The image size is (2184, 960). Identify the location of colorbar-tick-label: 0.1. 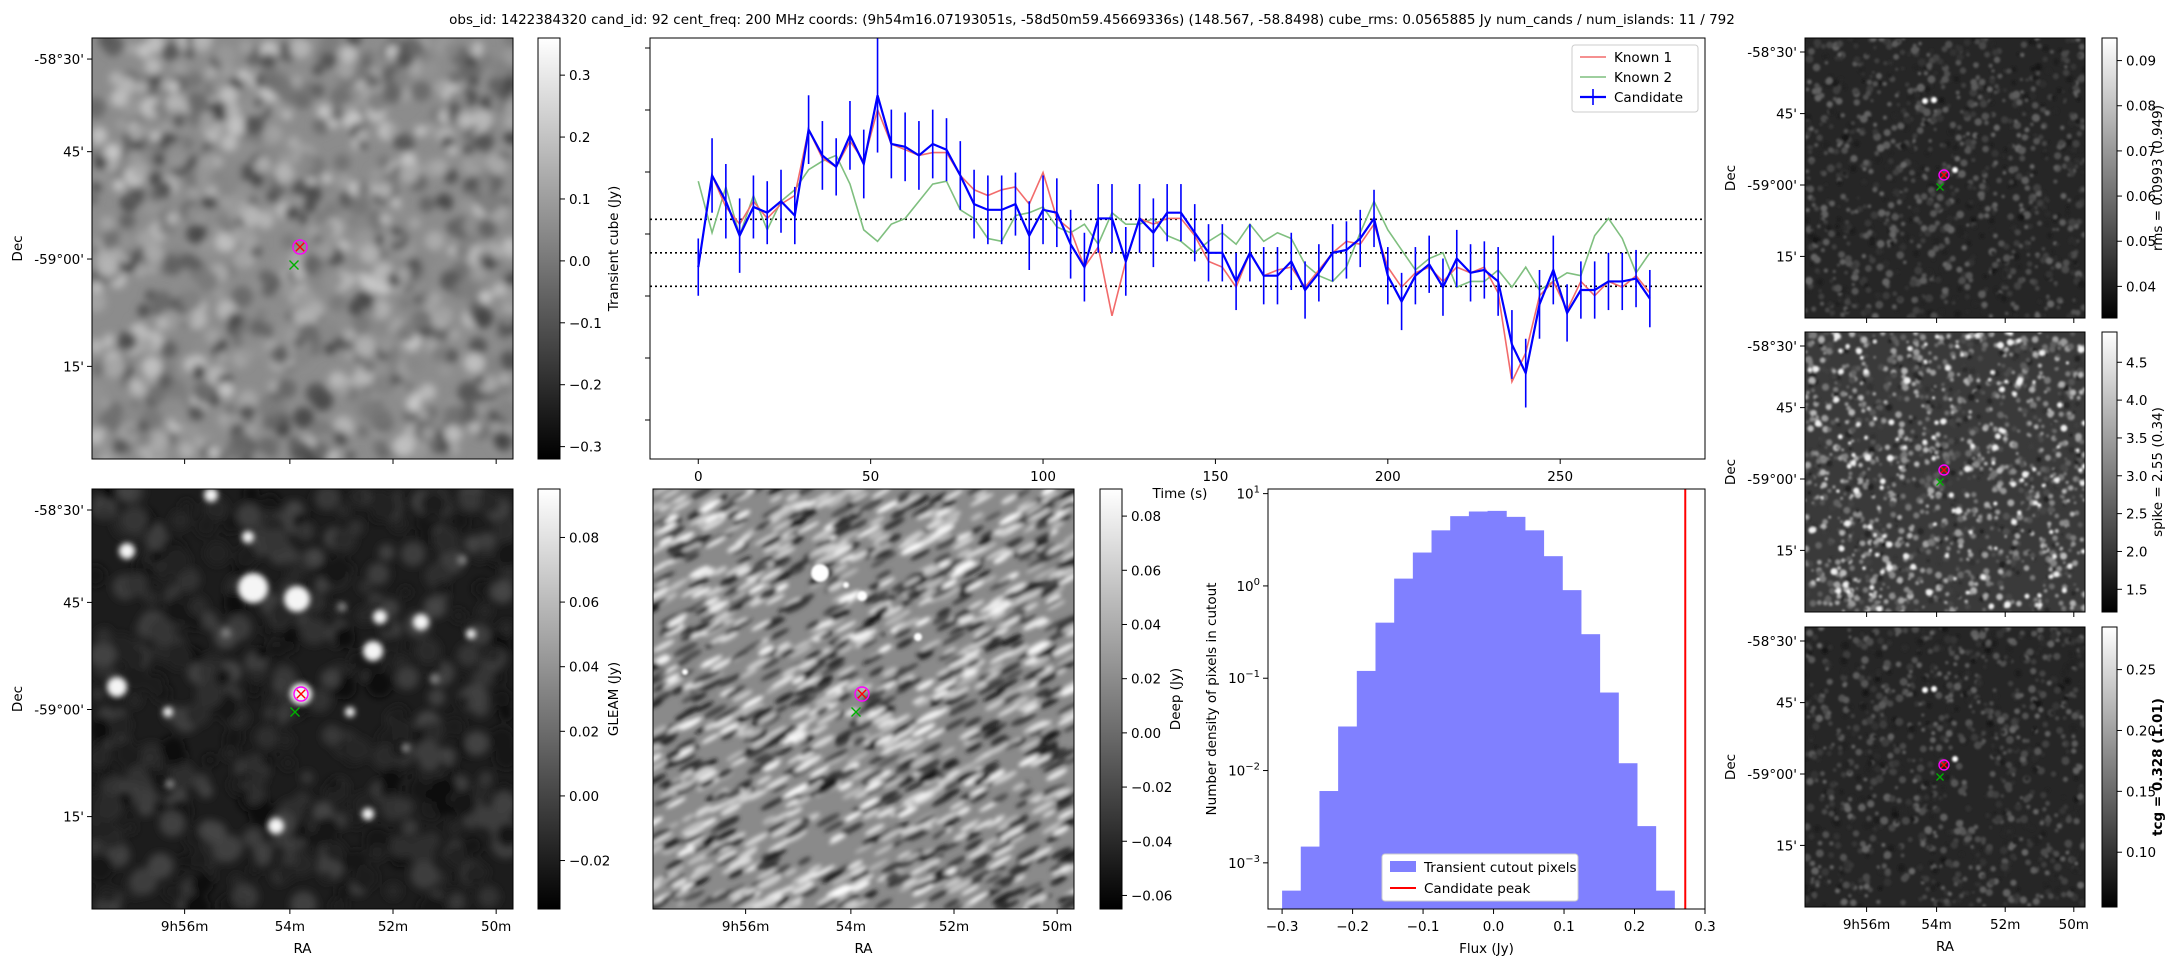
(579, 200).